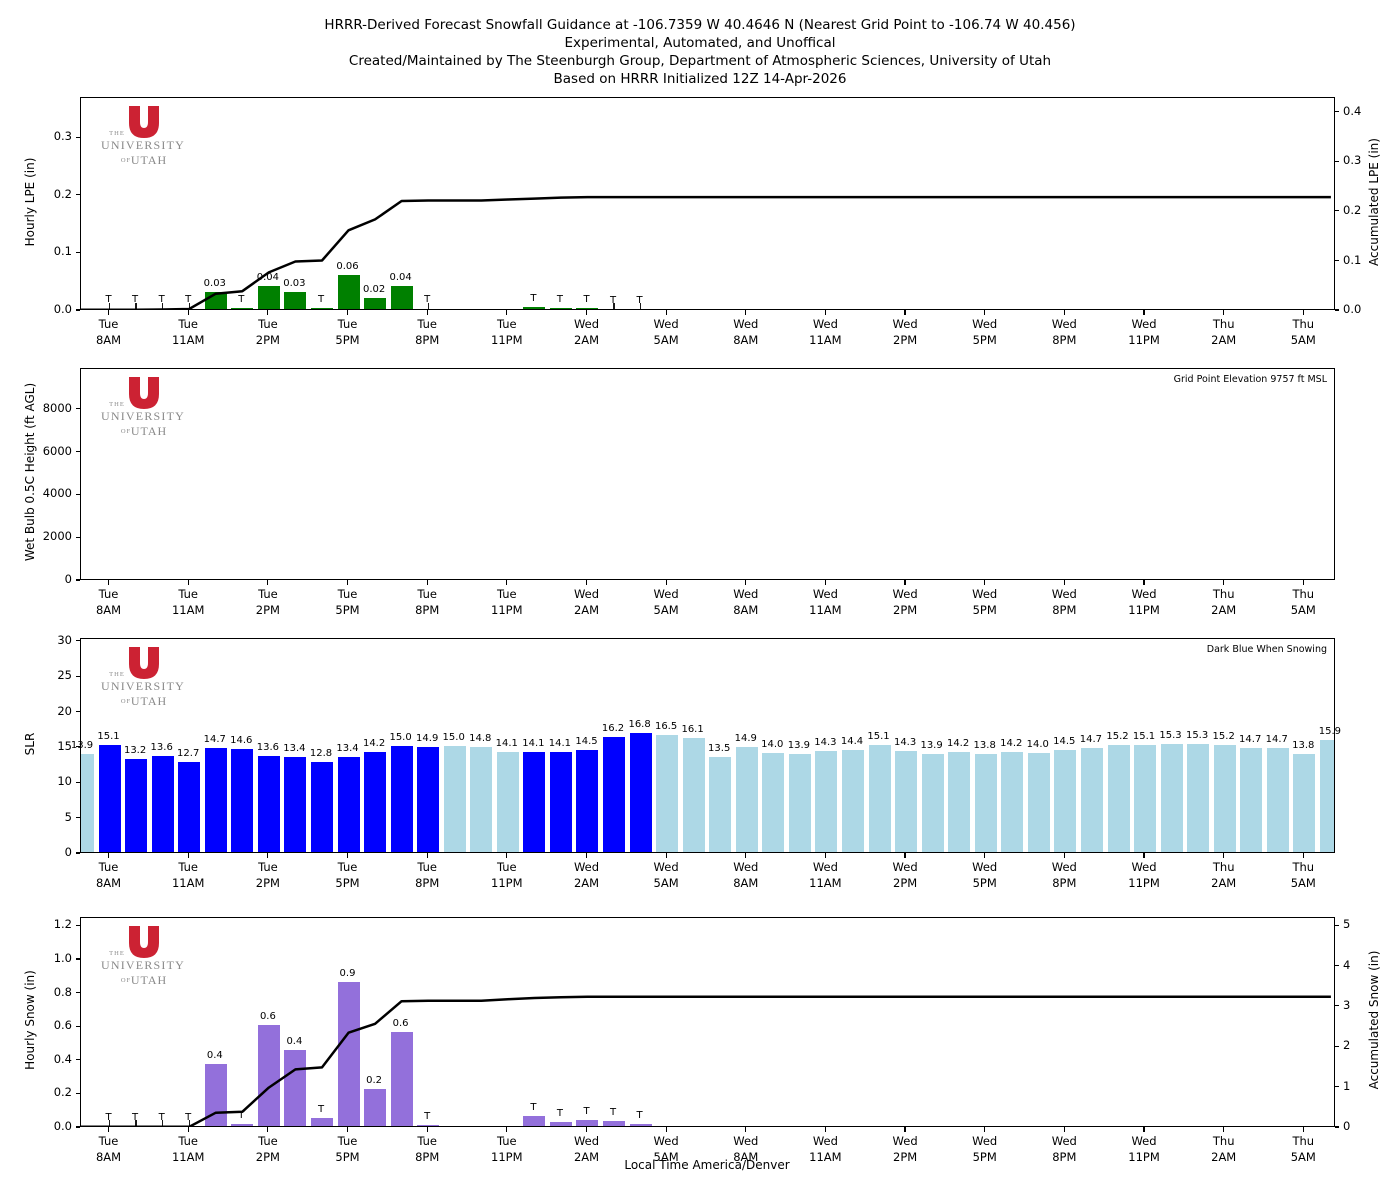 This screenshot has width=1400, height=1200. What do you see at coordinates (126, 431) in the screenshot?
I see `logo-text: OF` at bounding box center [126, 431].